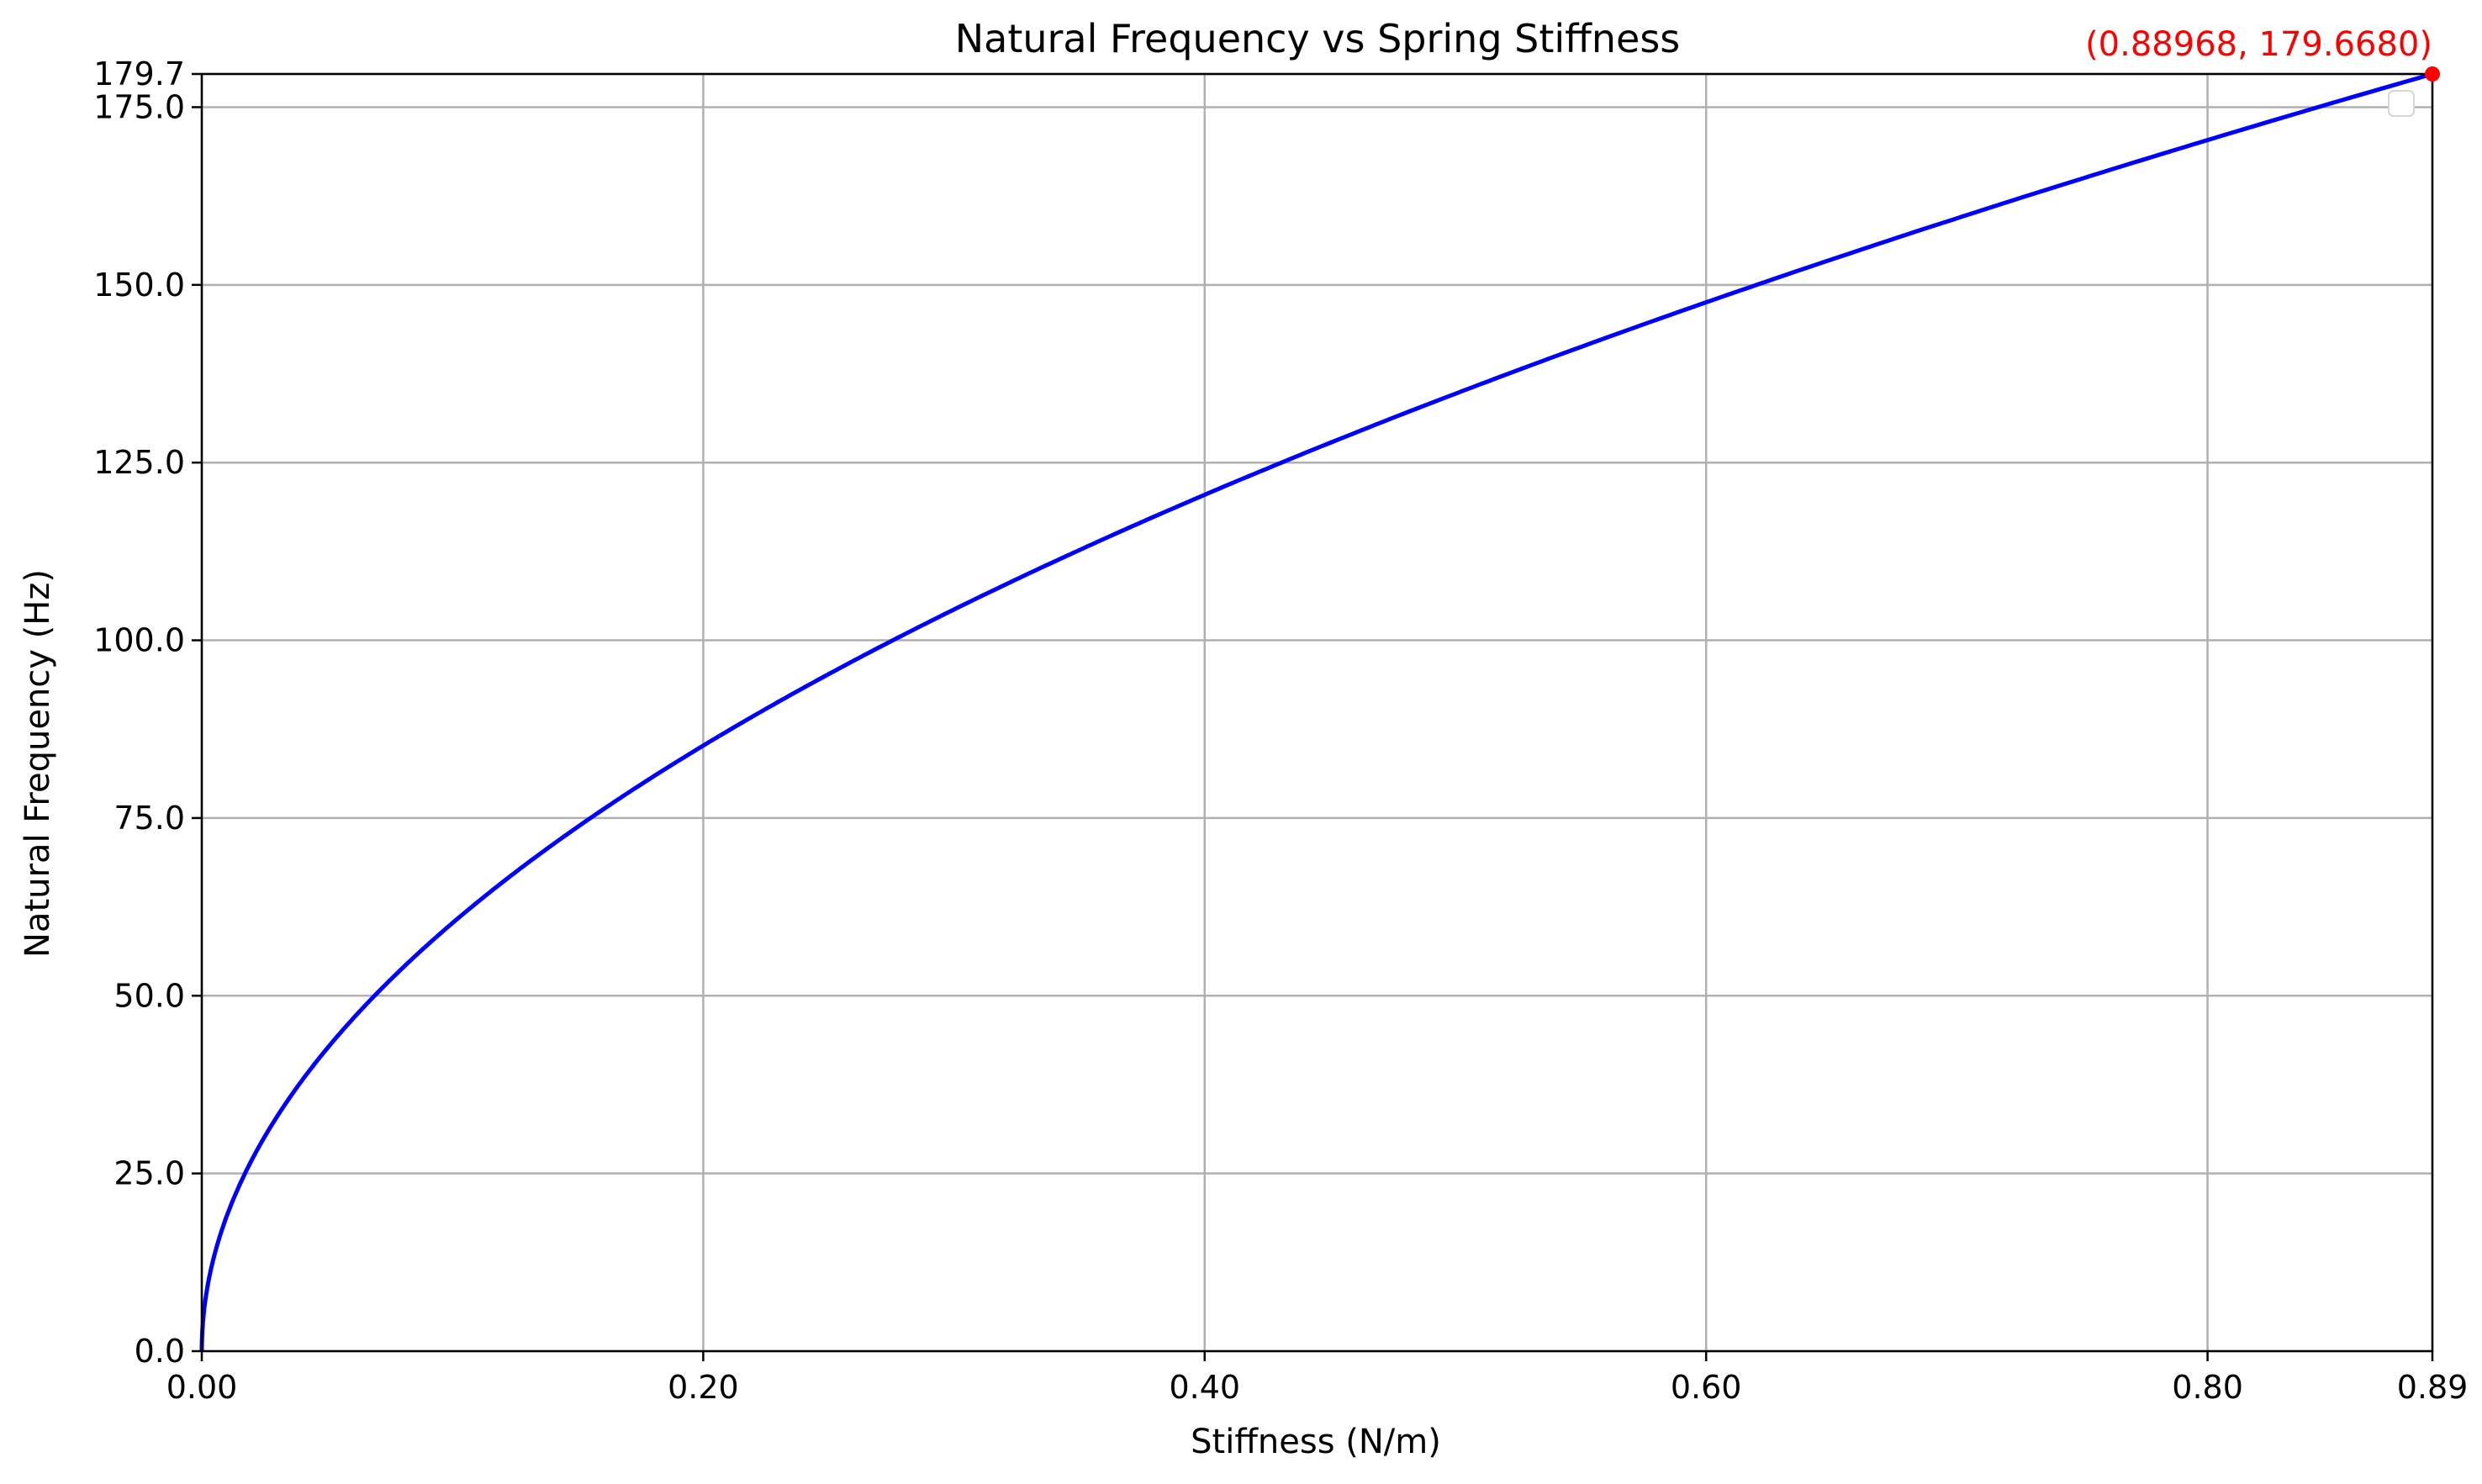 The height and width of the screenshot is (1484, 2482). What do you see at coordinates (150, 1173) in the screenshot?
I see `y-tick-label: 25.0` at bounding box center [150, 1173].